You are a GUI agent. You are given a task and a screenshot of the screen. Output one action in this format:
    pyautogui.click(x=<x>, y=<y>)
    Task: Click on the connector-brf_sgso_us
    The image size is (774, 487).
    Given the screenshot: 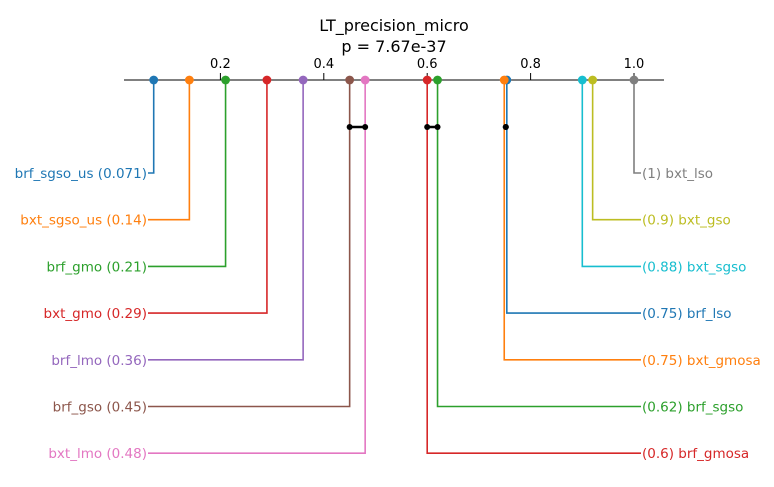 What is the action you would take?
    pyautogui.click(x=151, y=127)
    